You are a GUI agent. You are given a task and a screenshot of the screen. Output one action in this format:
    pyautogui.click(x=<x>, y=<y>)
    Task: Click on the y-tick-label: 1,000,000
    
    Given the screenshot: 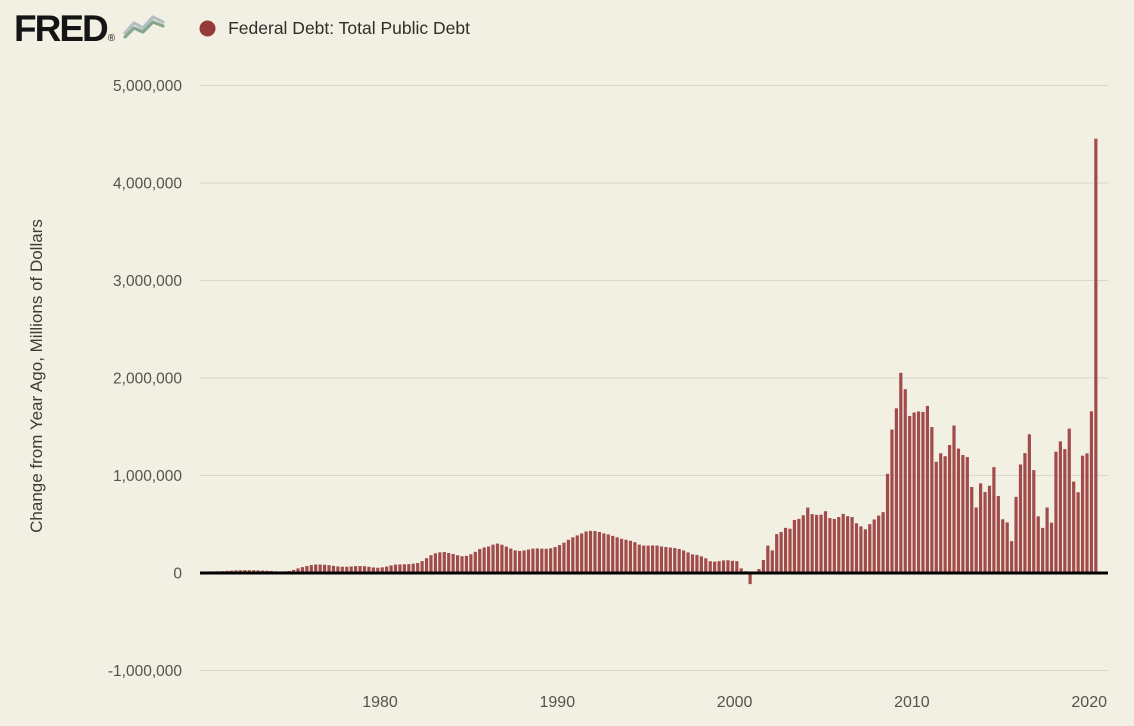 What is the action you would take?
    pyautogui.click(x=147, y=476)
    